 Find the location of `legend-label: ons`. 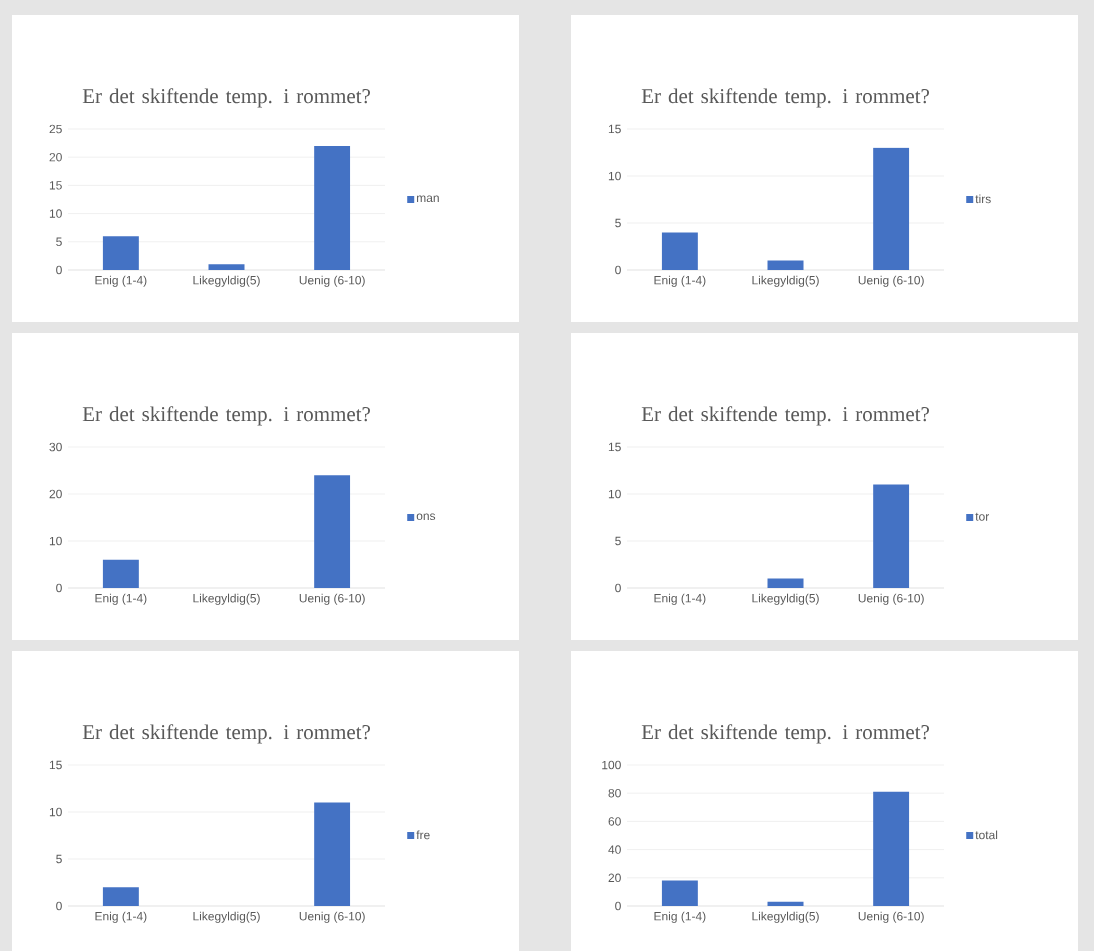

legend-label: ons is located at coordinates (426, 517).